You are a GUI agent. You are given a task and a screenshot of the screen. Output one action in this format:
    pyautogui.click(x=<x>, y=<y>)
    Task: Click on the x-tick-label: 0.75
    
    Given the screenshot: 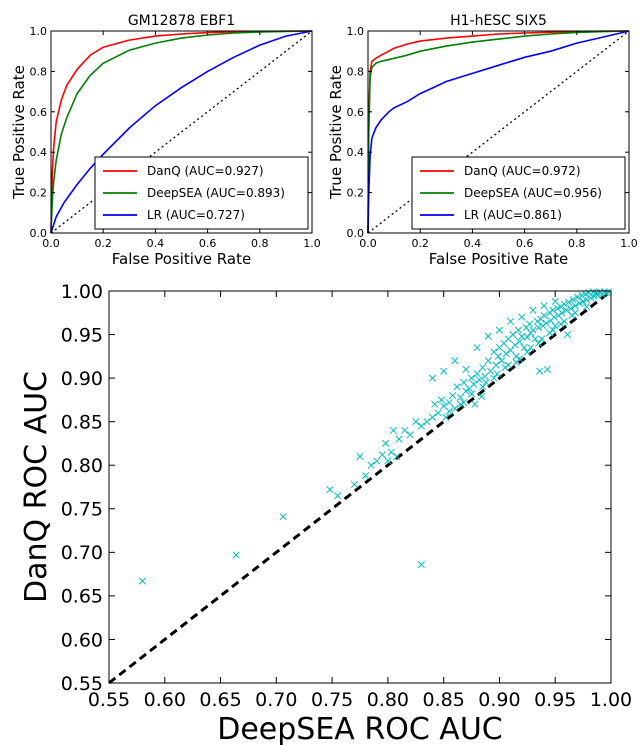 What is the action you would take?
    pyautogui.click(x=332, y=700)
    